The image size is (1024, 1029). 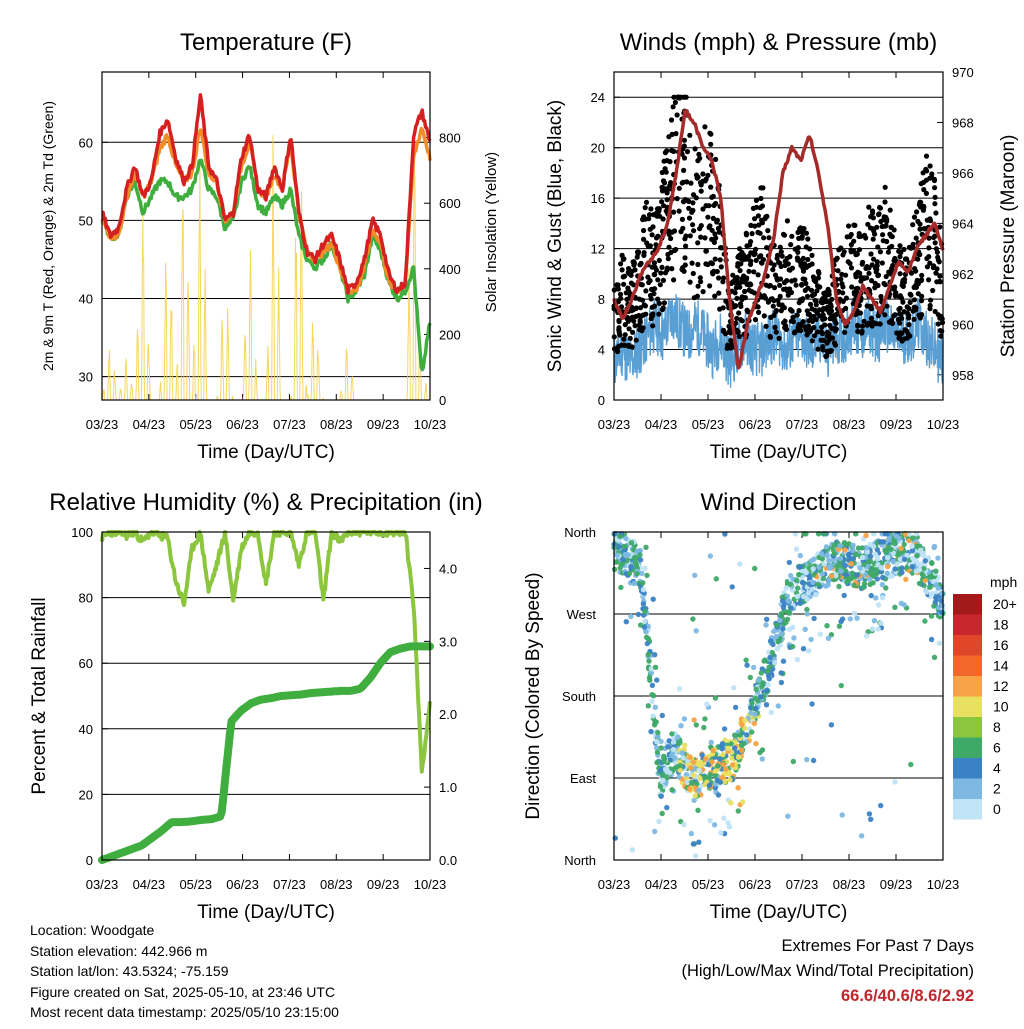 What do you see at coordinates (266, 696) in the screenshot?
I see `plot-border` at bounding box center [266, 696].